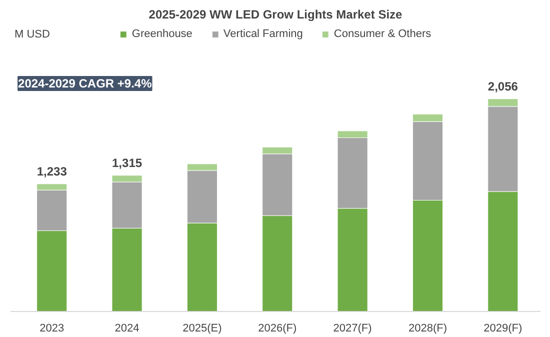 The height and width of the screenshot is (337, 550). I want to click on legend-label: Vertical Farming, so click(263, 34).